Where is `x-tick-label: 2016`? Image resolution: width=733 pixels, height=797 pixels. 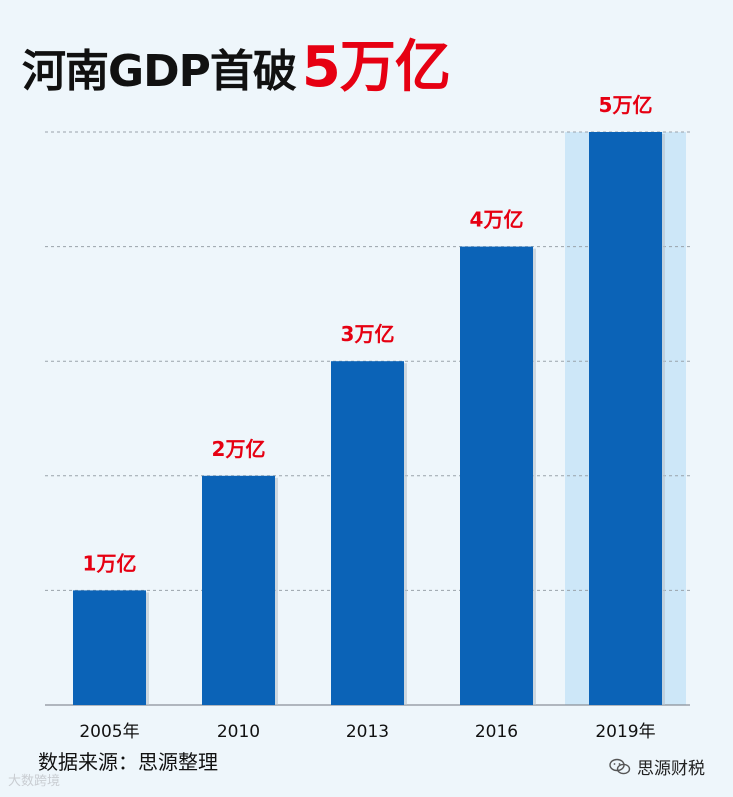
x-tick-label: 2016 is located at coordinates (496, 732).